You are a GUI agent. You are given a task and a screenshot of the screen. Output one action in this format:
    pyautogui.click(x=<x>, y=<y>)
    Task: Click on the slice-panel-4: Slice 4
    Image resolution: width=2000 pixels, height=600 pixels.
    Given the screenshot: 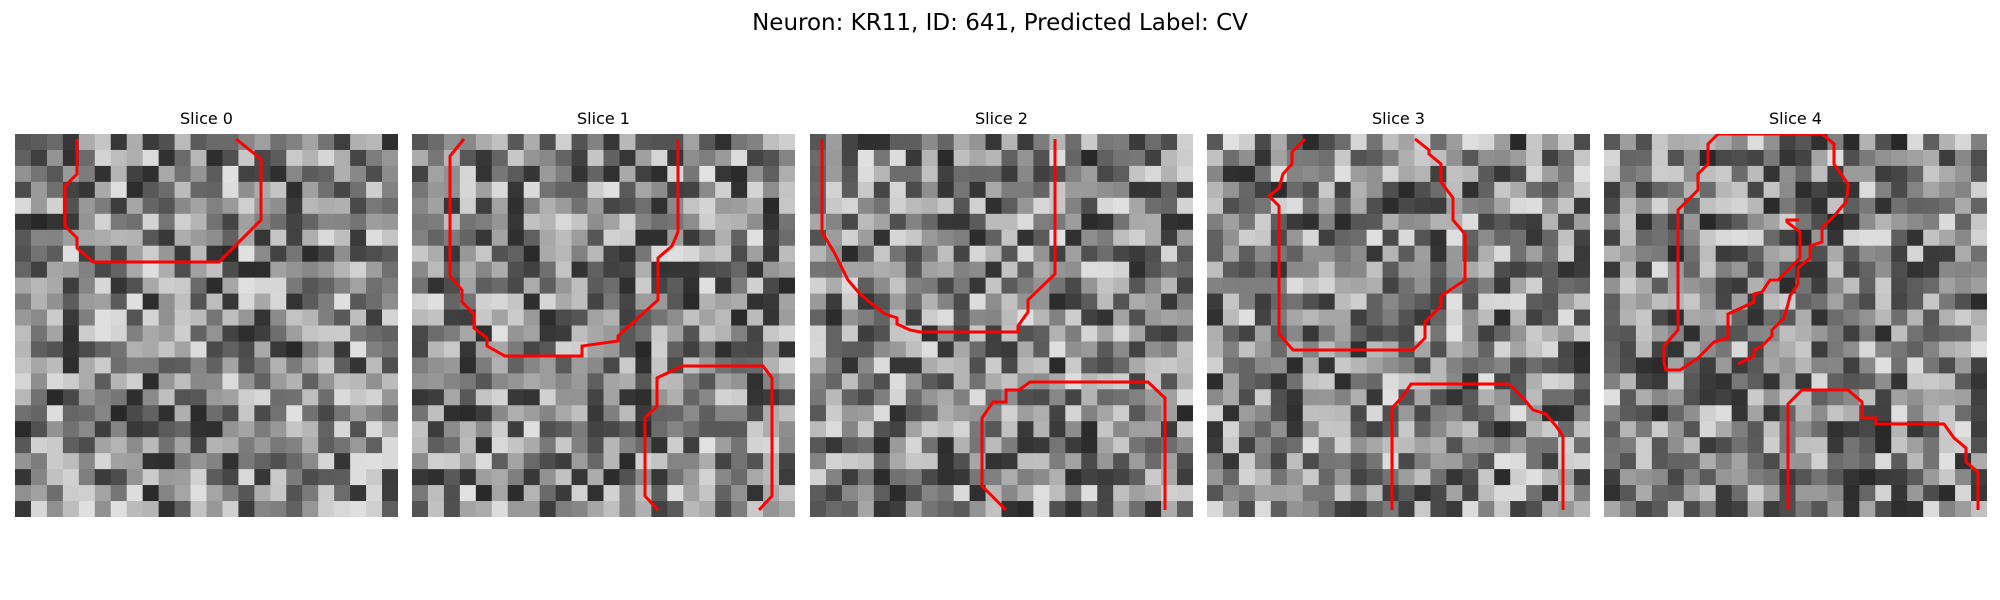 What is the action you would take?
    pyautogui.click(x=1795, y=313)
    